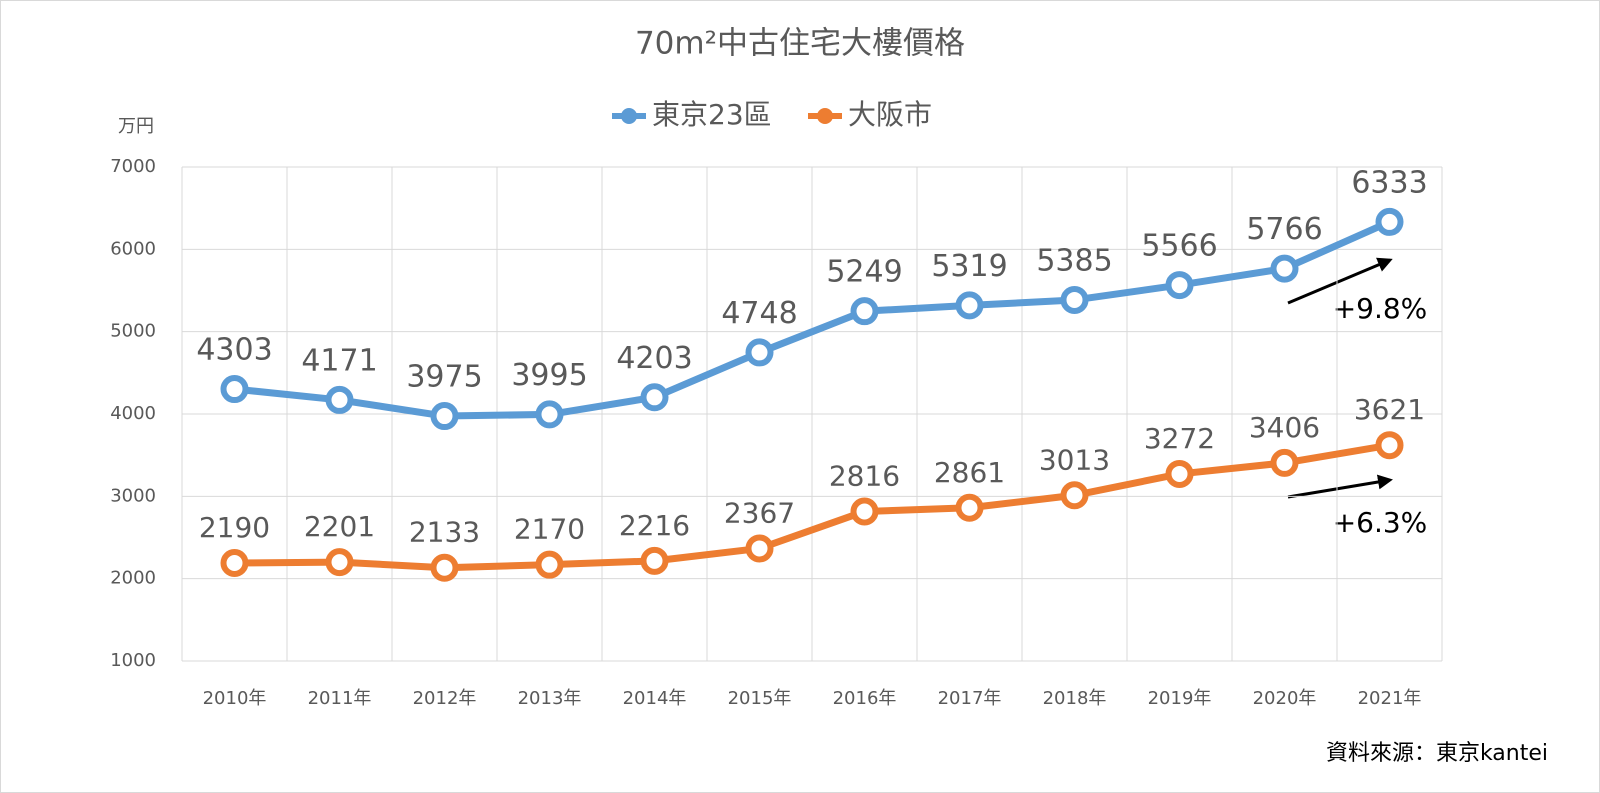  I want to click on data-label: 2367, so click(759, 512).